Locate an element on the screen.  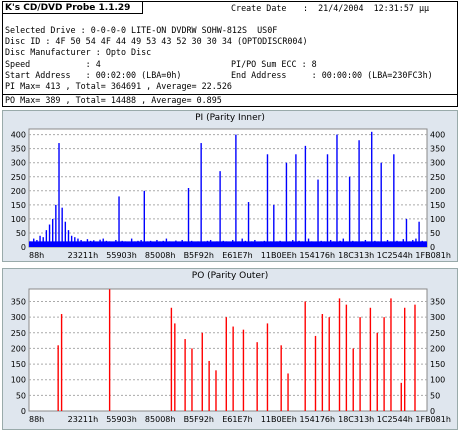
pi-xtick: 1FB081h is located at coordinates (433, 255).